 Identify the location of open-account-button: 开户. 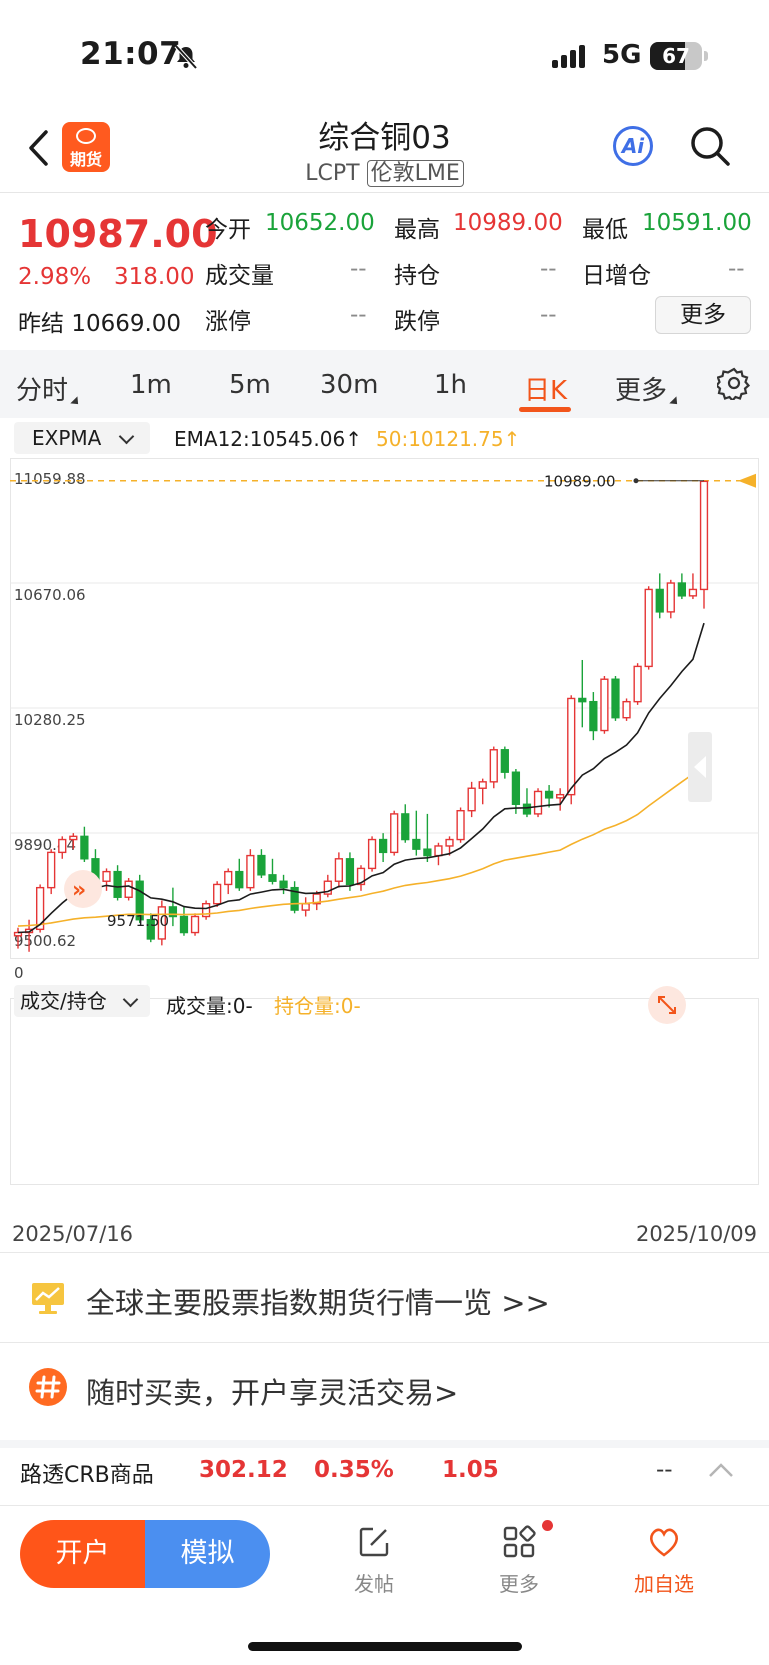
(82, 1554).